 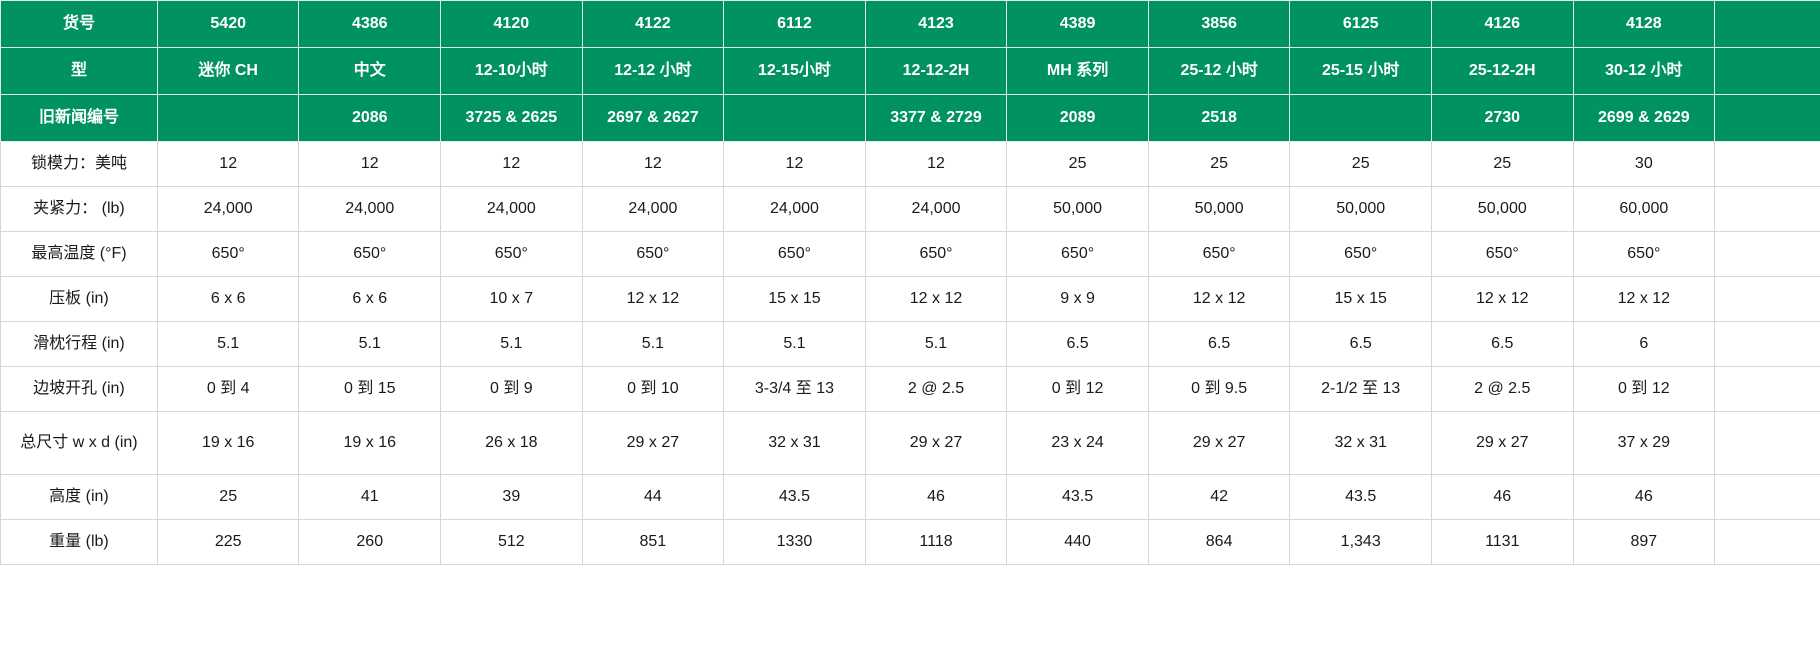 What do you see at coordinates (1219, 389) in the screenshot?
I see `table-cell: 0 到 9.5` at bounding box center [1219, 389].